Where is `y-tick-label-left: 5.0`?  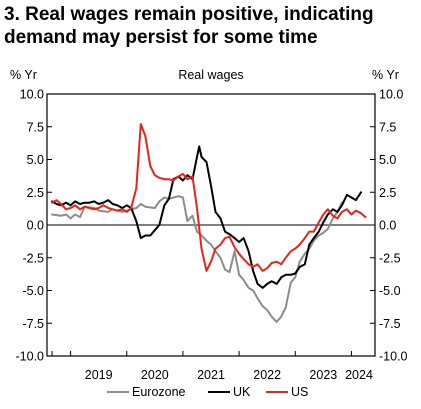
y-tick-label-left: 5.0 is located at coordinates (35, 160).